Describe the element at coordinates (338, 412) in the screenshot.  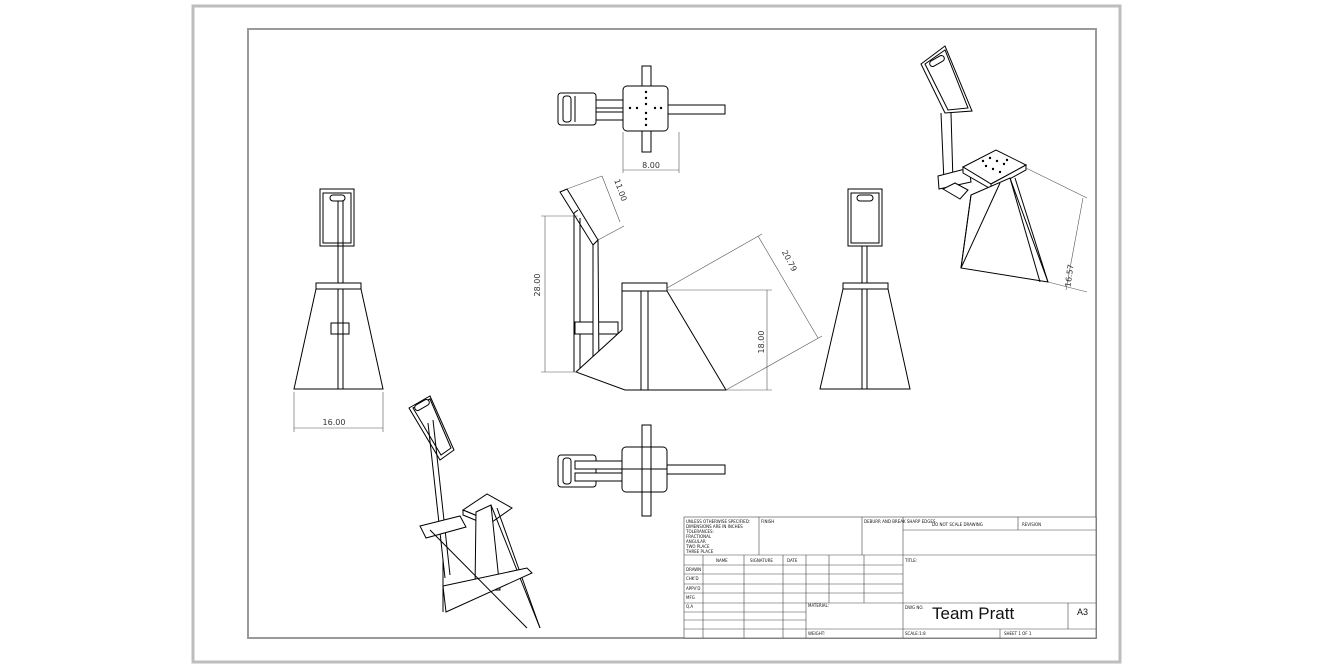
I see `dim-base-width-lines` at that location.